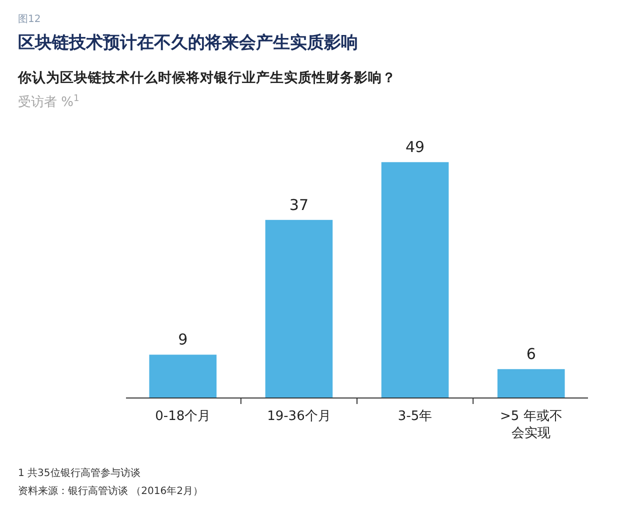 This screenshot has height=517, width=640. I want to click on chart-subtitle: 你认为区块链技术什么时候将对银行业产生实质性财务影响？, so click(206, 77).